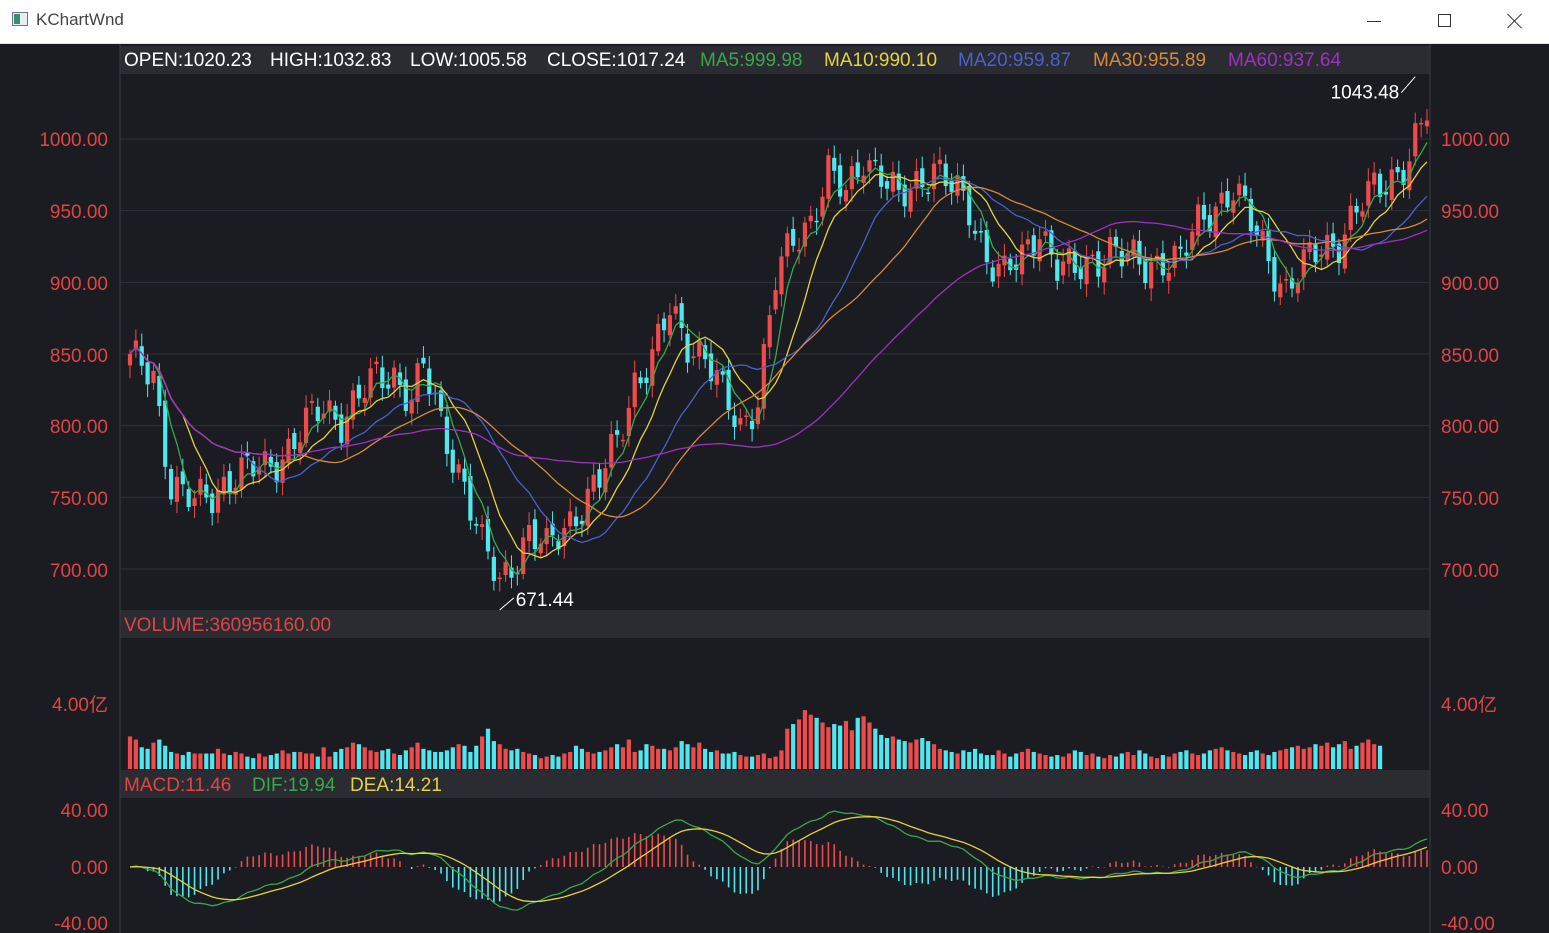 The height and width of the screenshot is (933, 1549). Describe the element at coordinates (79, 212) in the screenshot. I see `price-tick-left-950: 950.00` at that location.